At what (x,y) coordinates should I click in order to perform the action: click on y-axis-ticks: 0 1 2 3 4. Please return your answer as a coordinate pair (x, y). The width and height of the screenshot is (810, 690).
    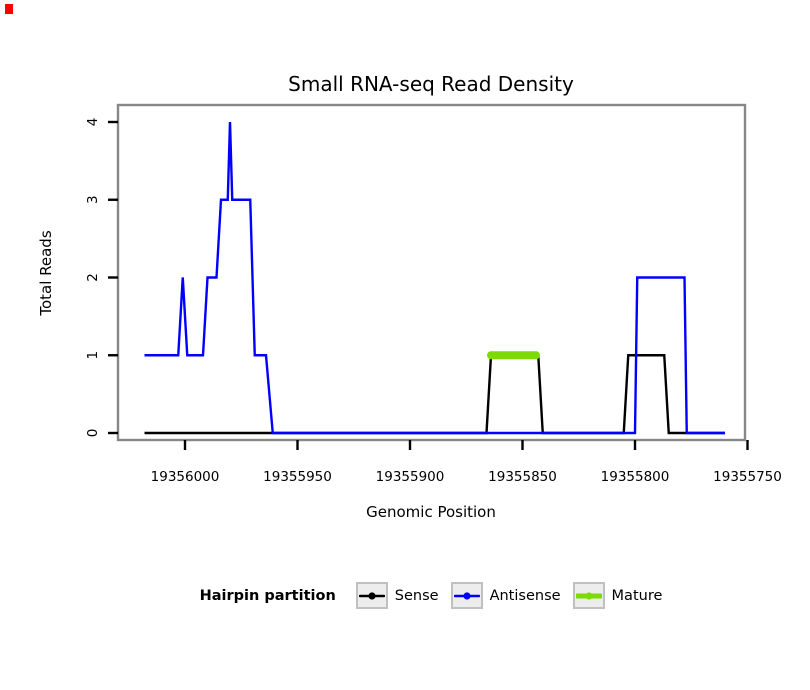
    Looking at the image, I should click on (101, 278).